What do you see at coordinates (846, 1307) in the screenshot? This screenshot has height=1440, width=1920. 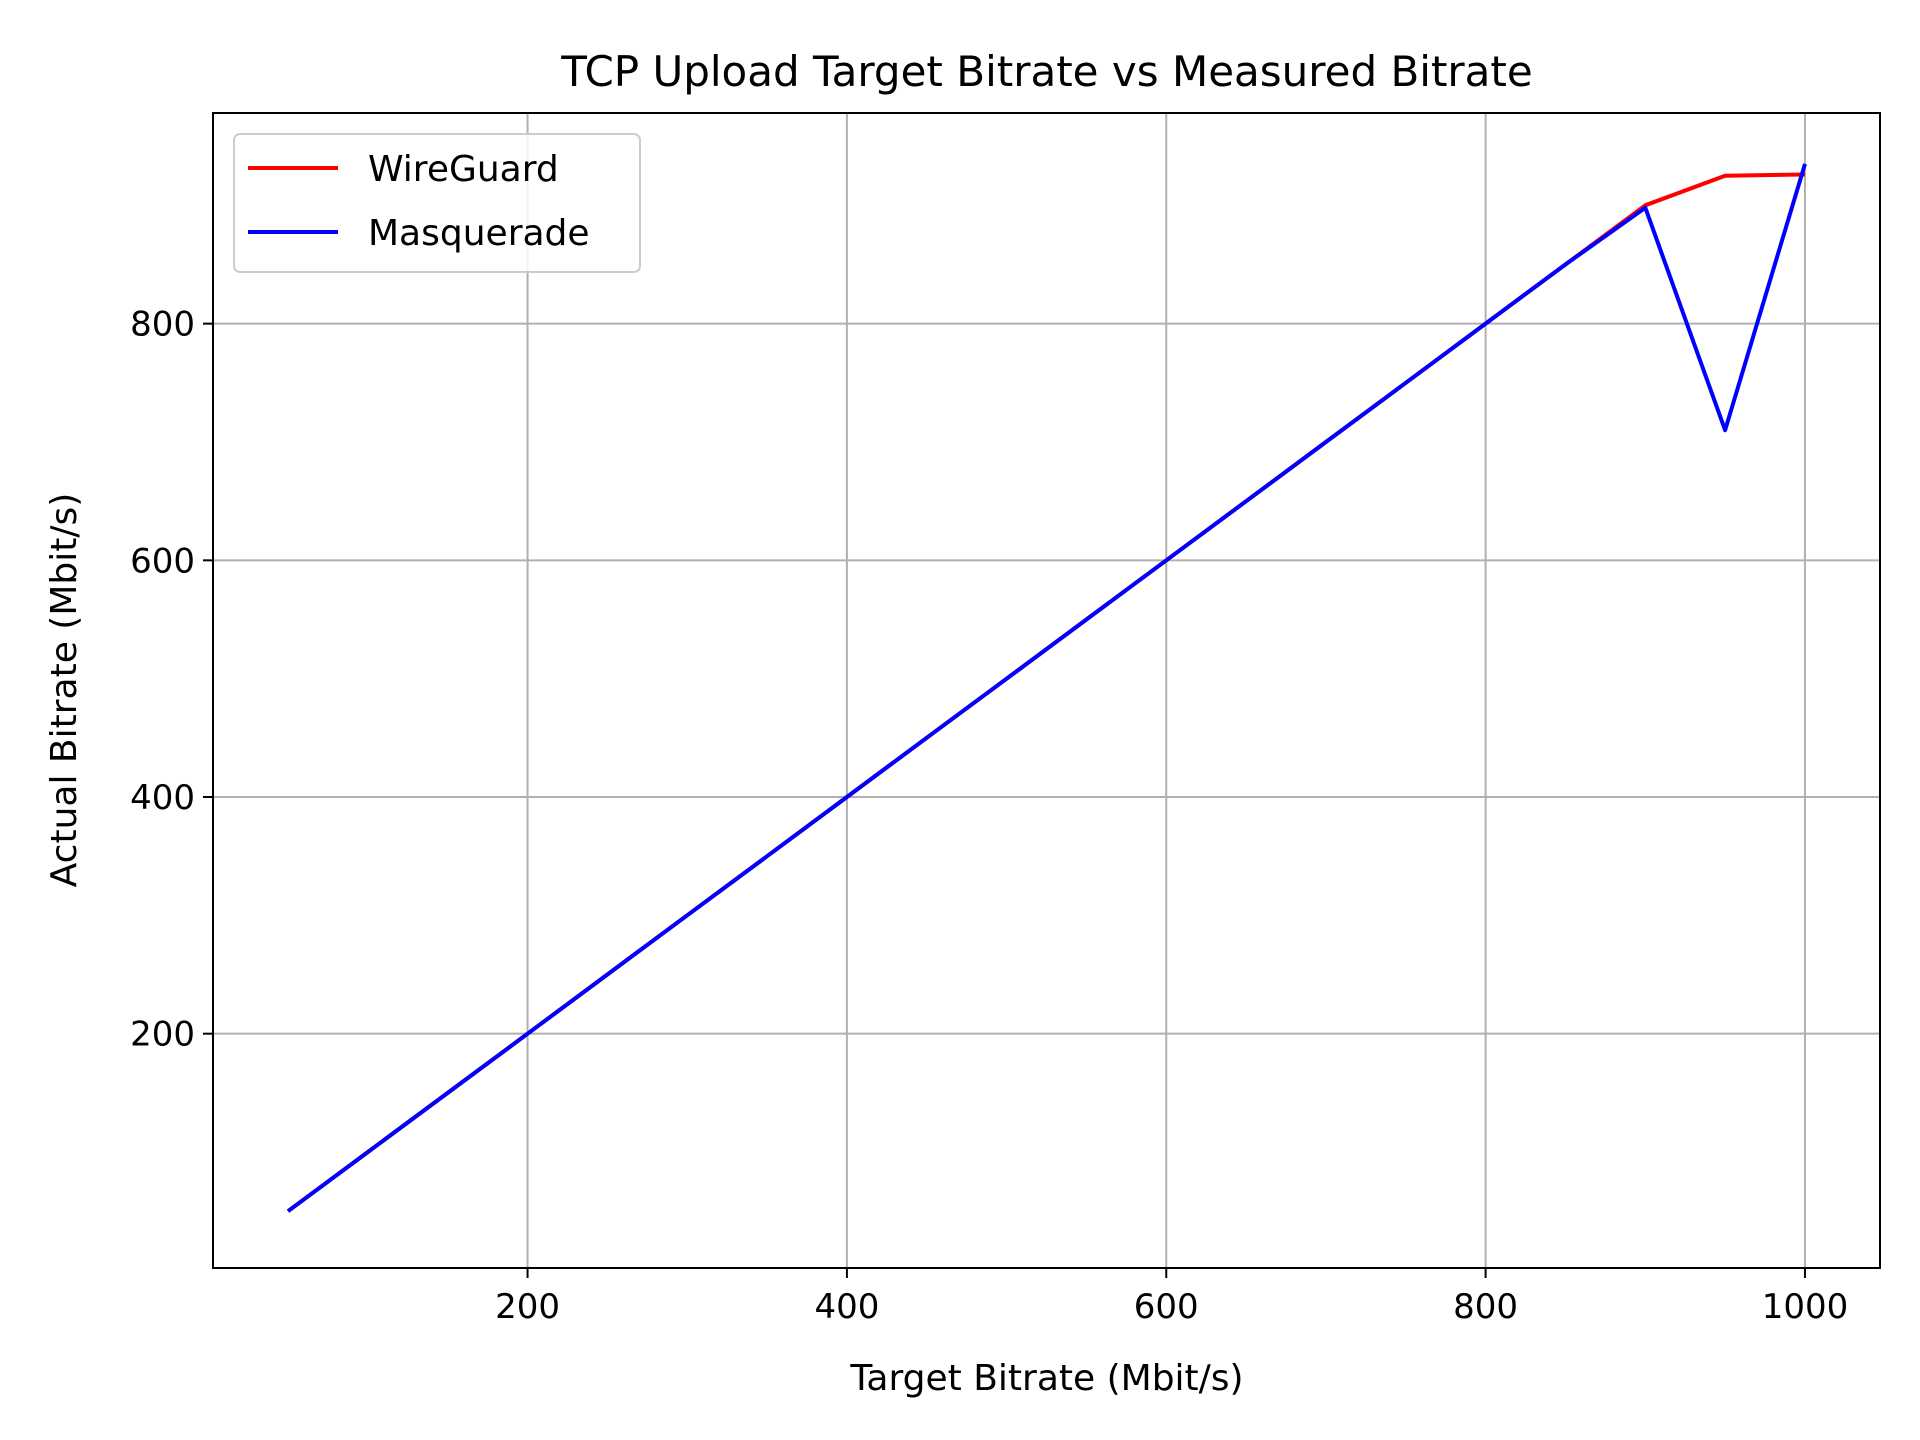 I see `x-tick-label: 400` at bounding box center [846, 1307].